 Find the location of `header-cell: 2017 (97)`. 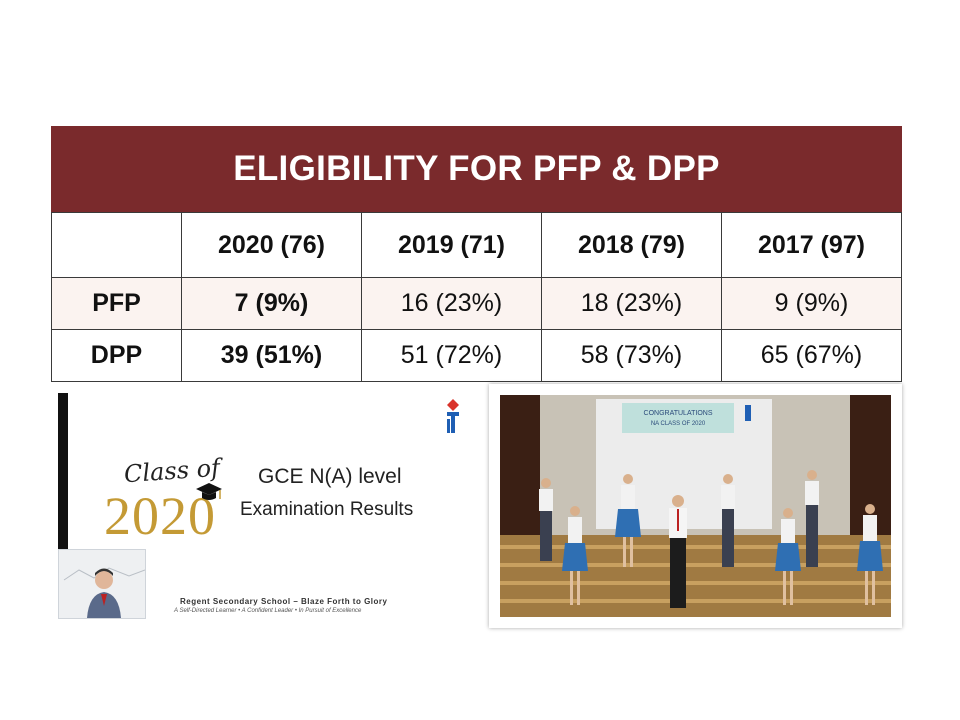

header-cell: 2017 (97) is located at coordinates (811, 245).